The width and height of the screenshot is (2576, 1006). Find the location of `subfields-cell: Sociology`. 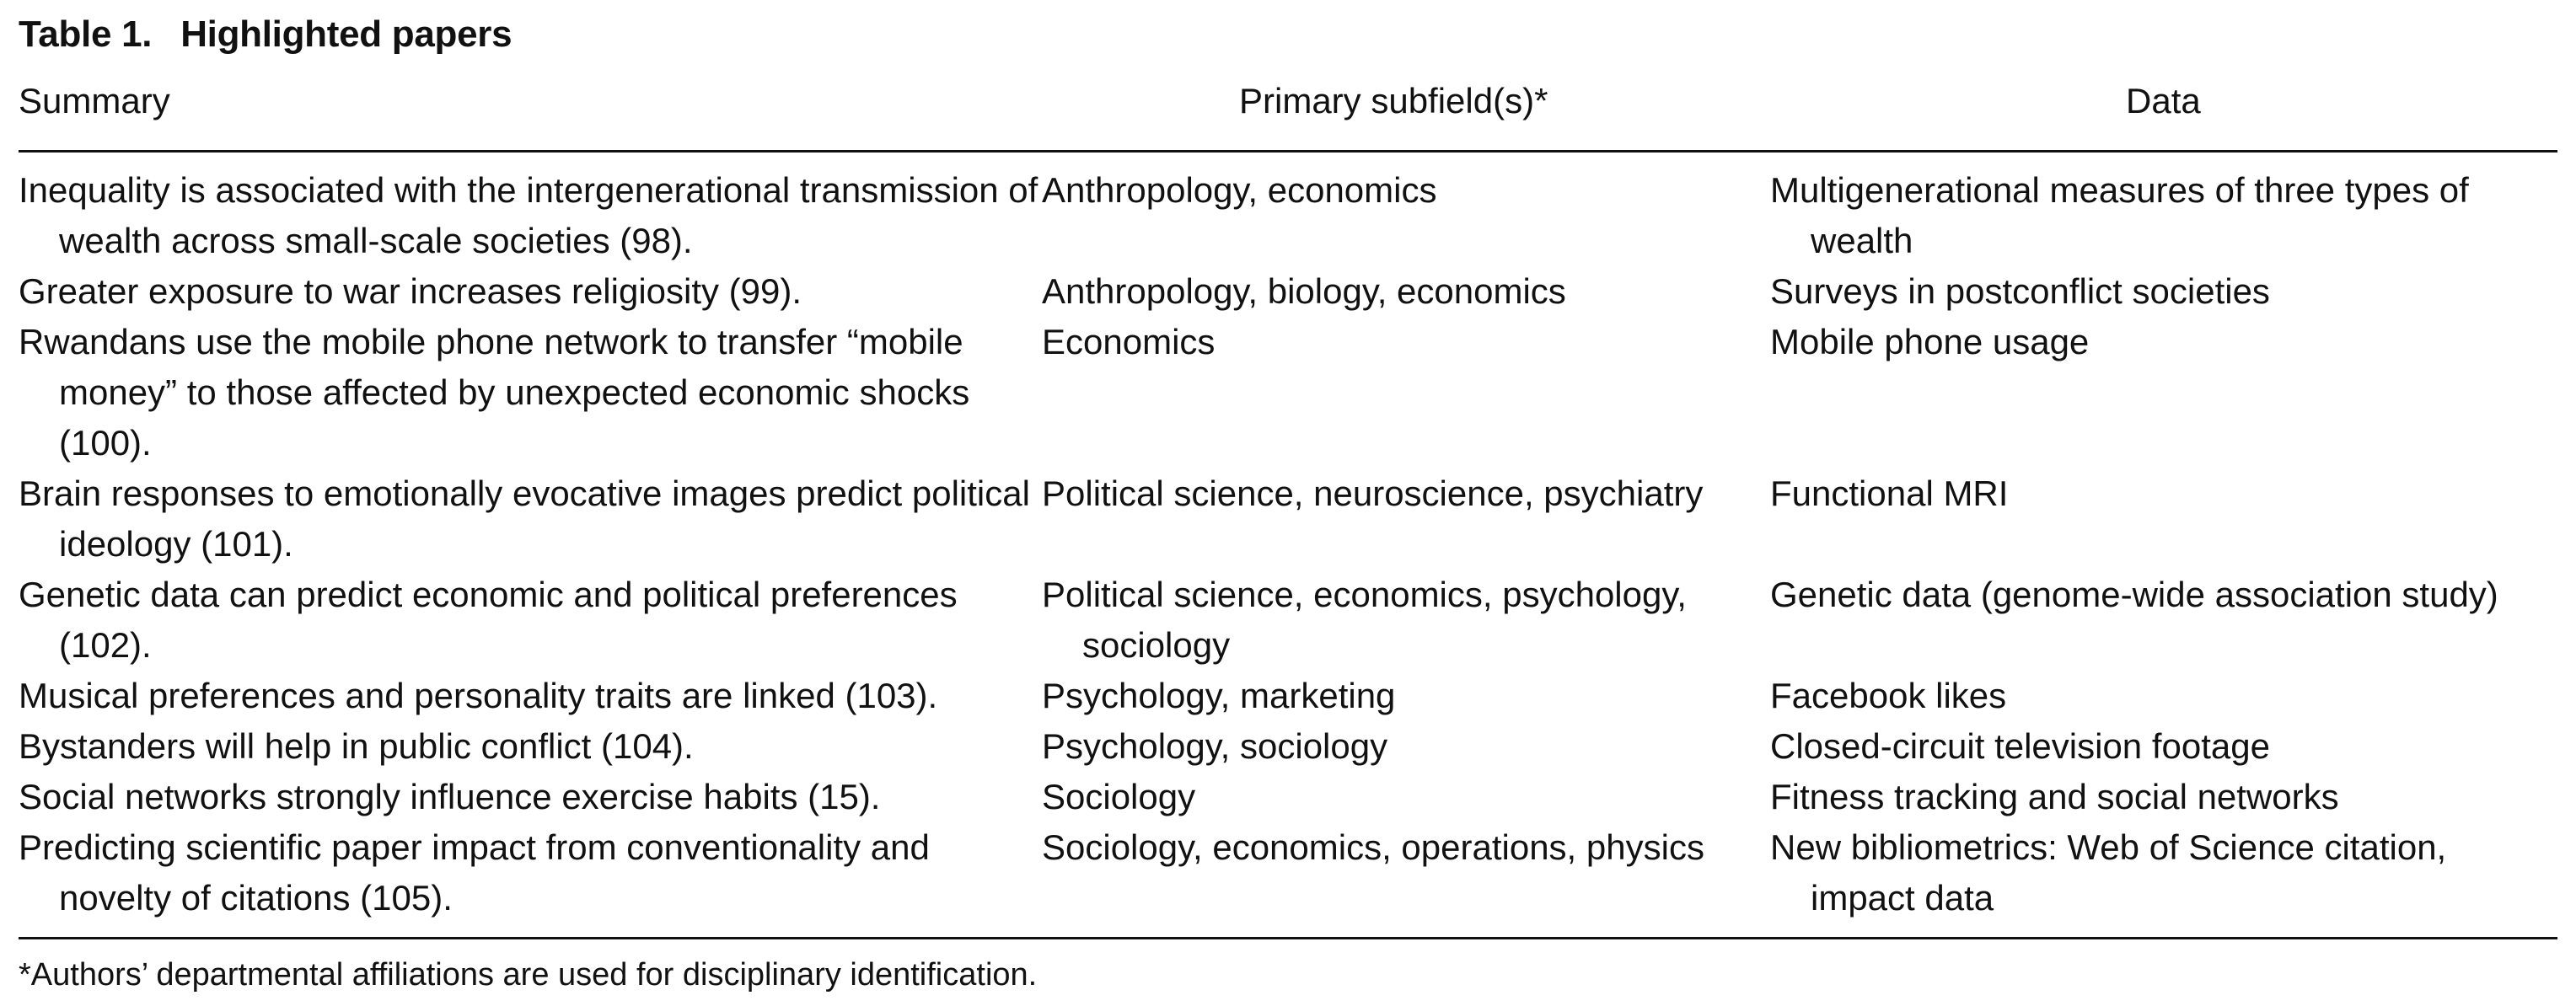

subfields-cell: Sociology is located at coordinates (1119, 796).